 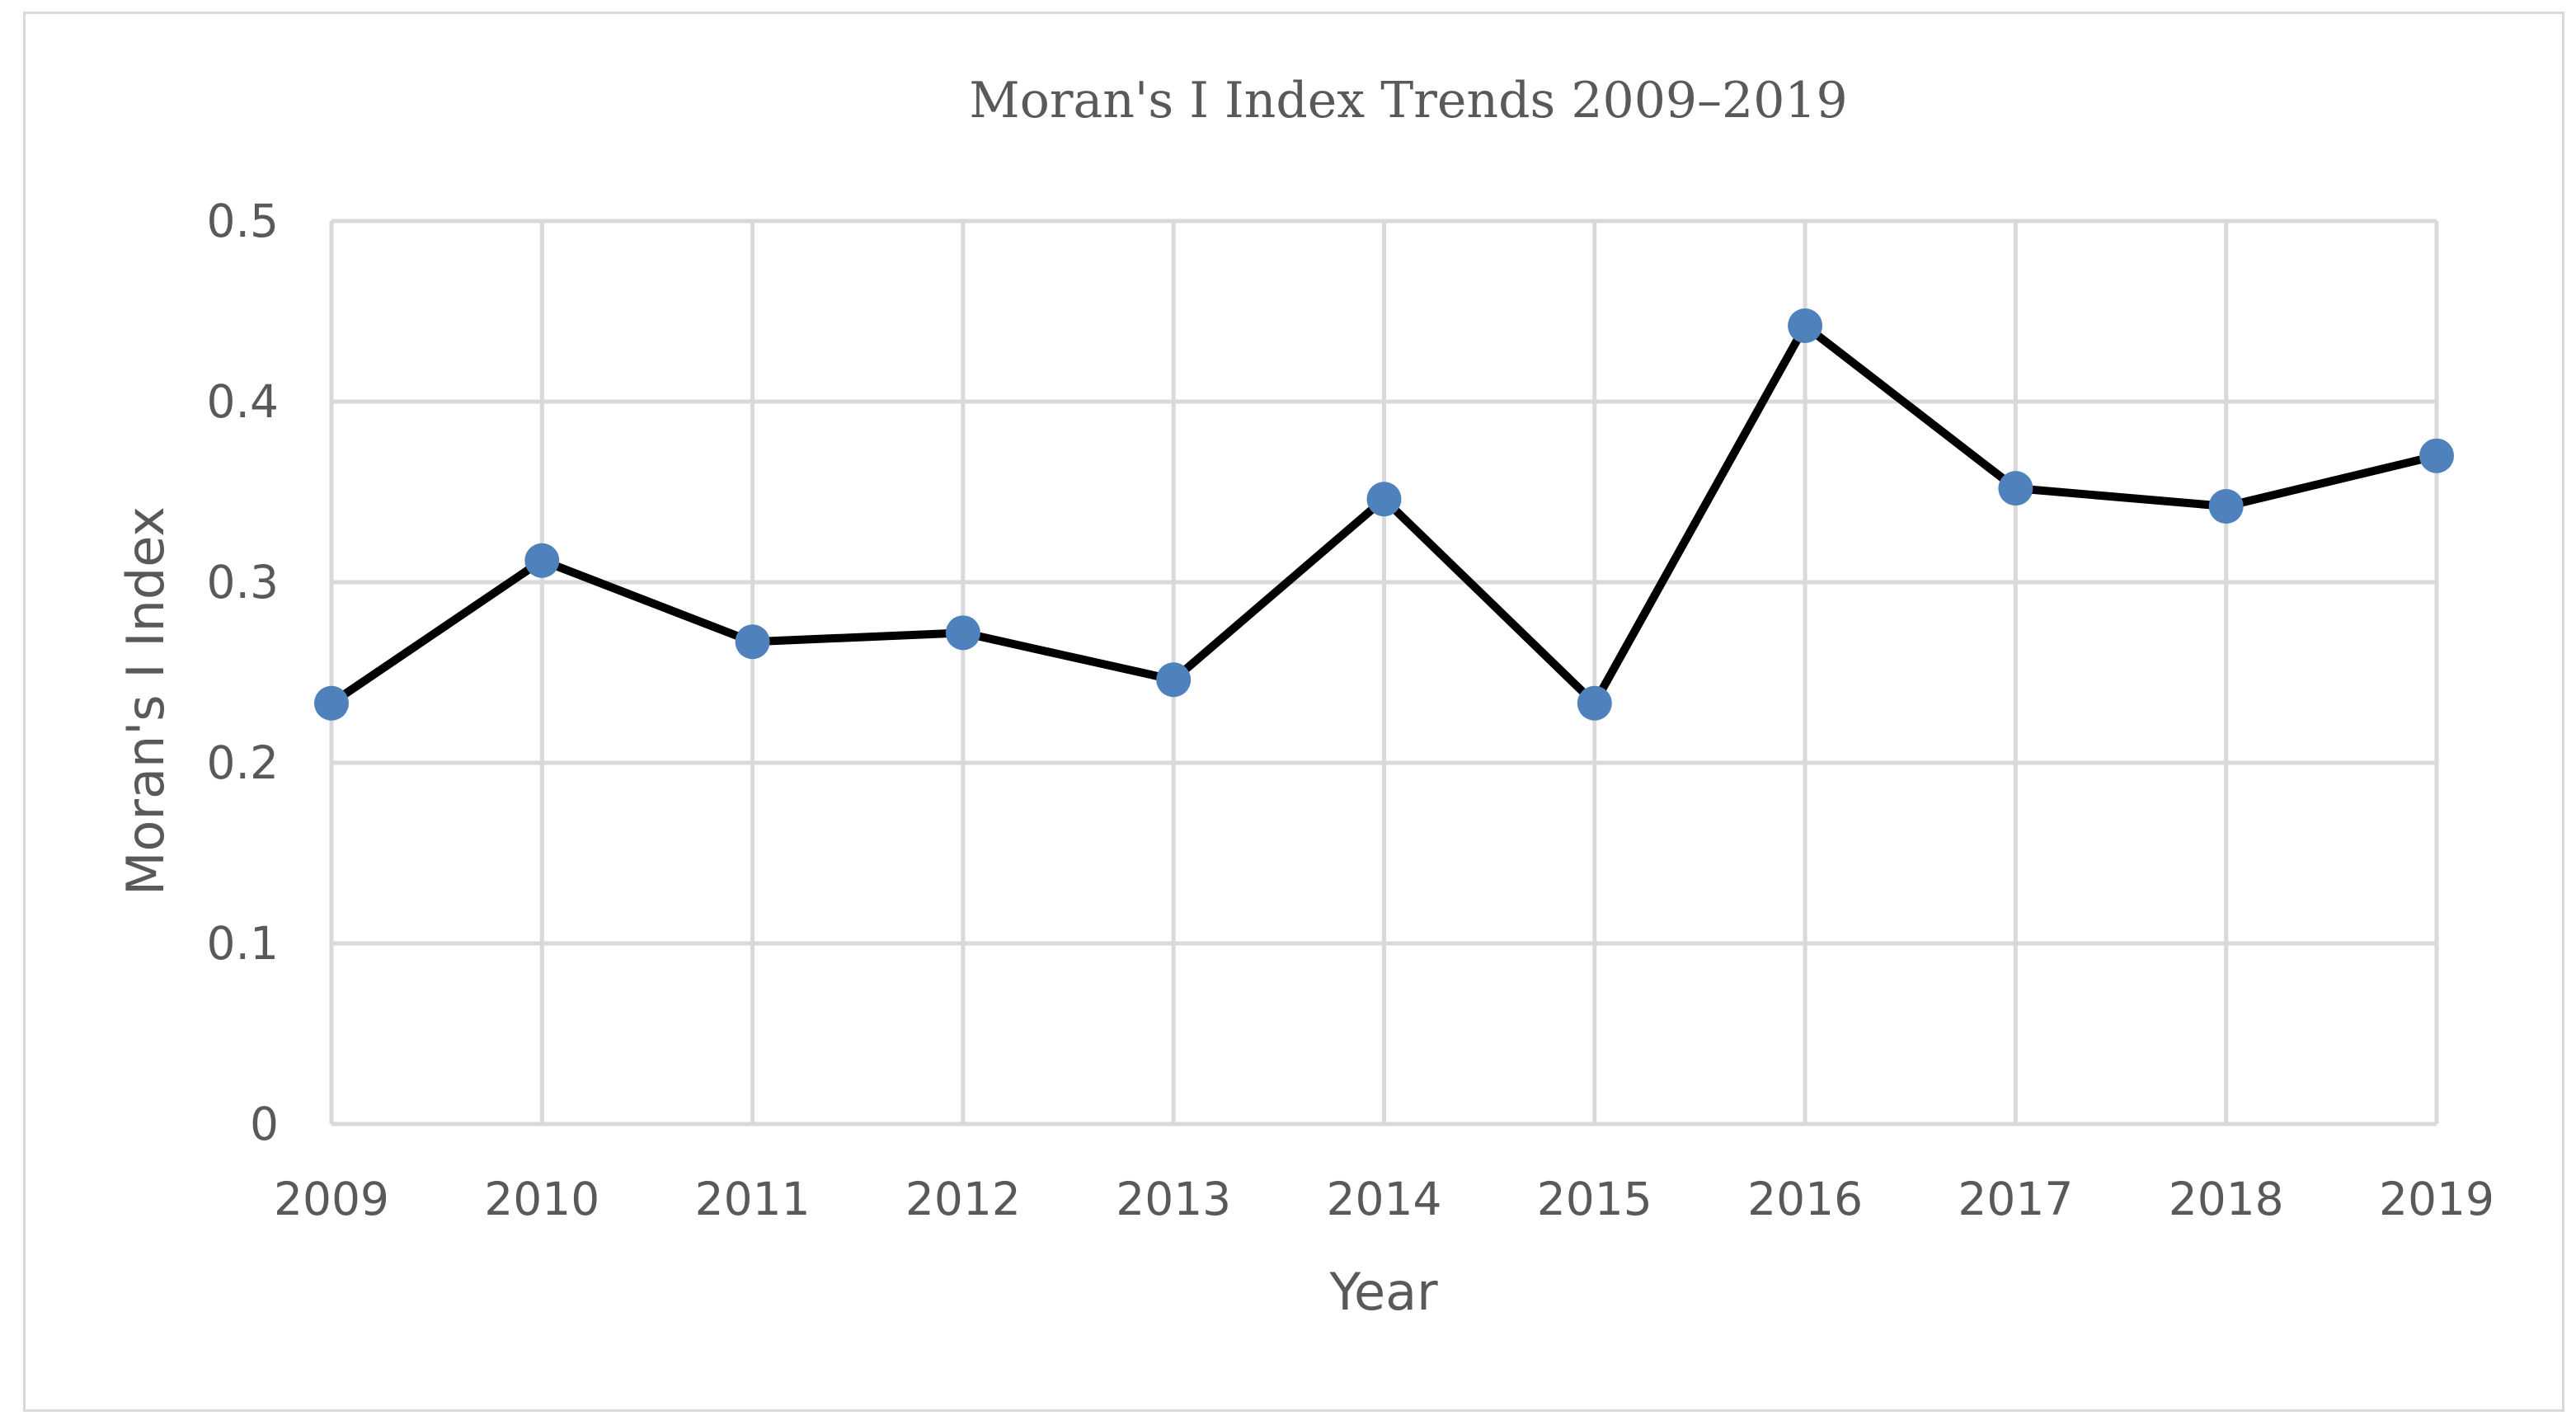 What do you see at coordinates (542, 561) in the screenshot?
I see `data-point-2010` at bounding box center [542, 561].